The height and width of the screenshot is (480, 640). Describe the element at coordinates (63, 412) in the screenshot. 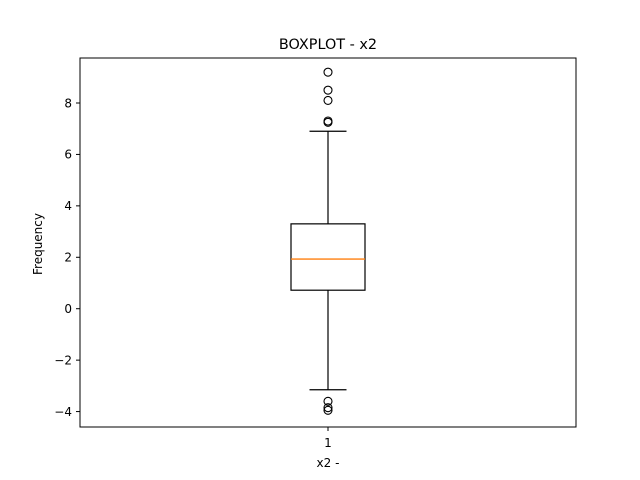

I see `y-tick-label: −4` at that location.